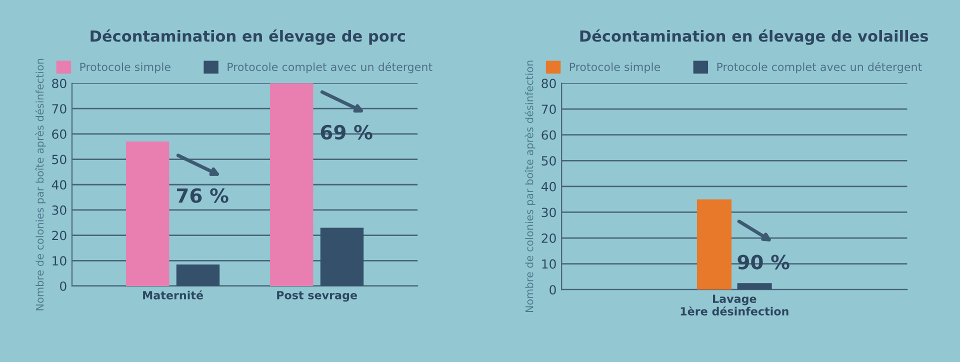 The width and height of the screenshot is (960, 362). I want to click on chart-title: Décontamination en élevage de porc, so click(247, 37).